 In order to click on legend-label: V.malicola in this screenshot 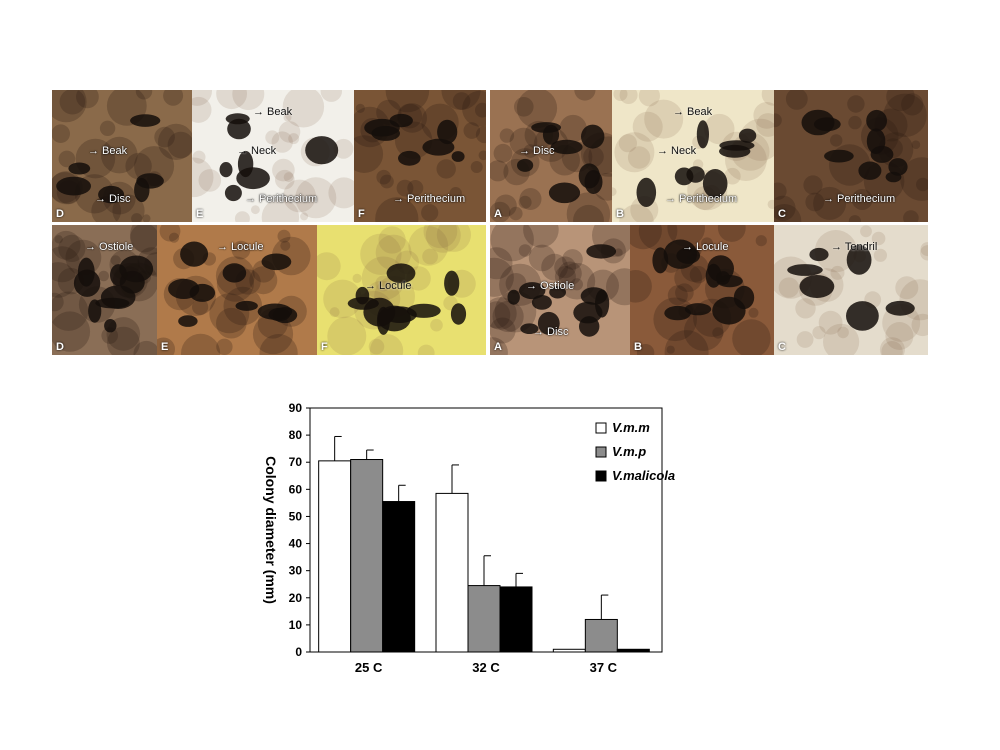, I will do `click(643, 475)`.